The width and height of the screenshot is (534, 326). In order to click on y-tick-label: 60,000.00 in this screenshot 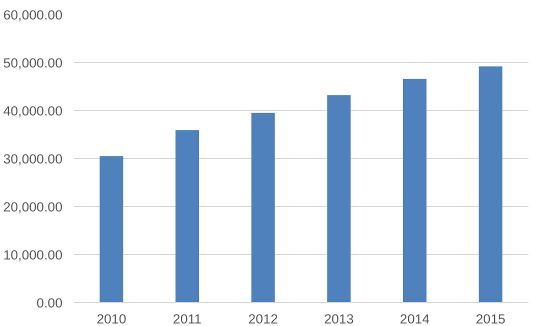, I will do `click(33, 15)`.